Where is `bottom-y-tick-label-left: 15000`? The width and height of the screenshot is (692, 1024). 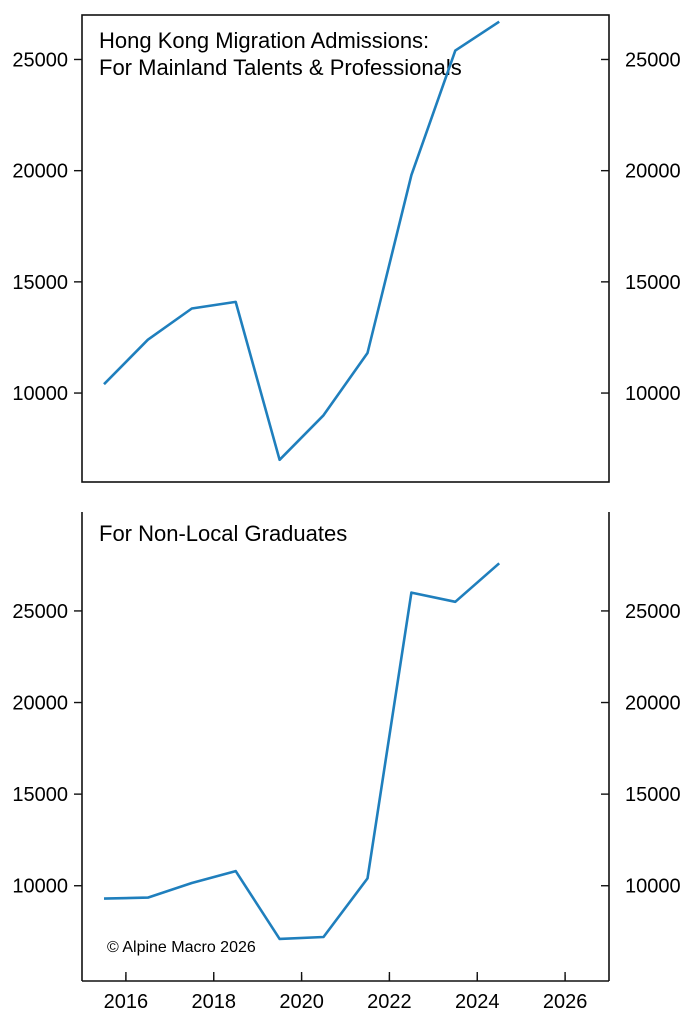 bottom-y-tick-label-left: 15000 is located at coordinates (40, 795).